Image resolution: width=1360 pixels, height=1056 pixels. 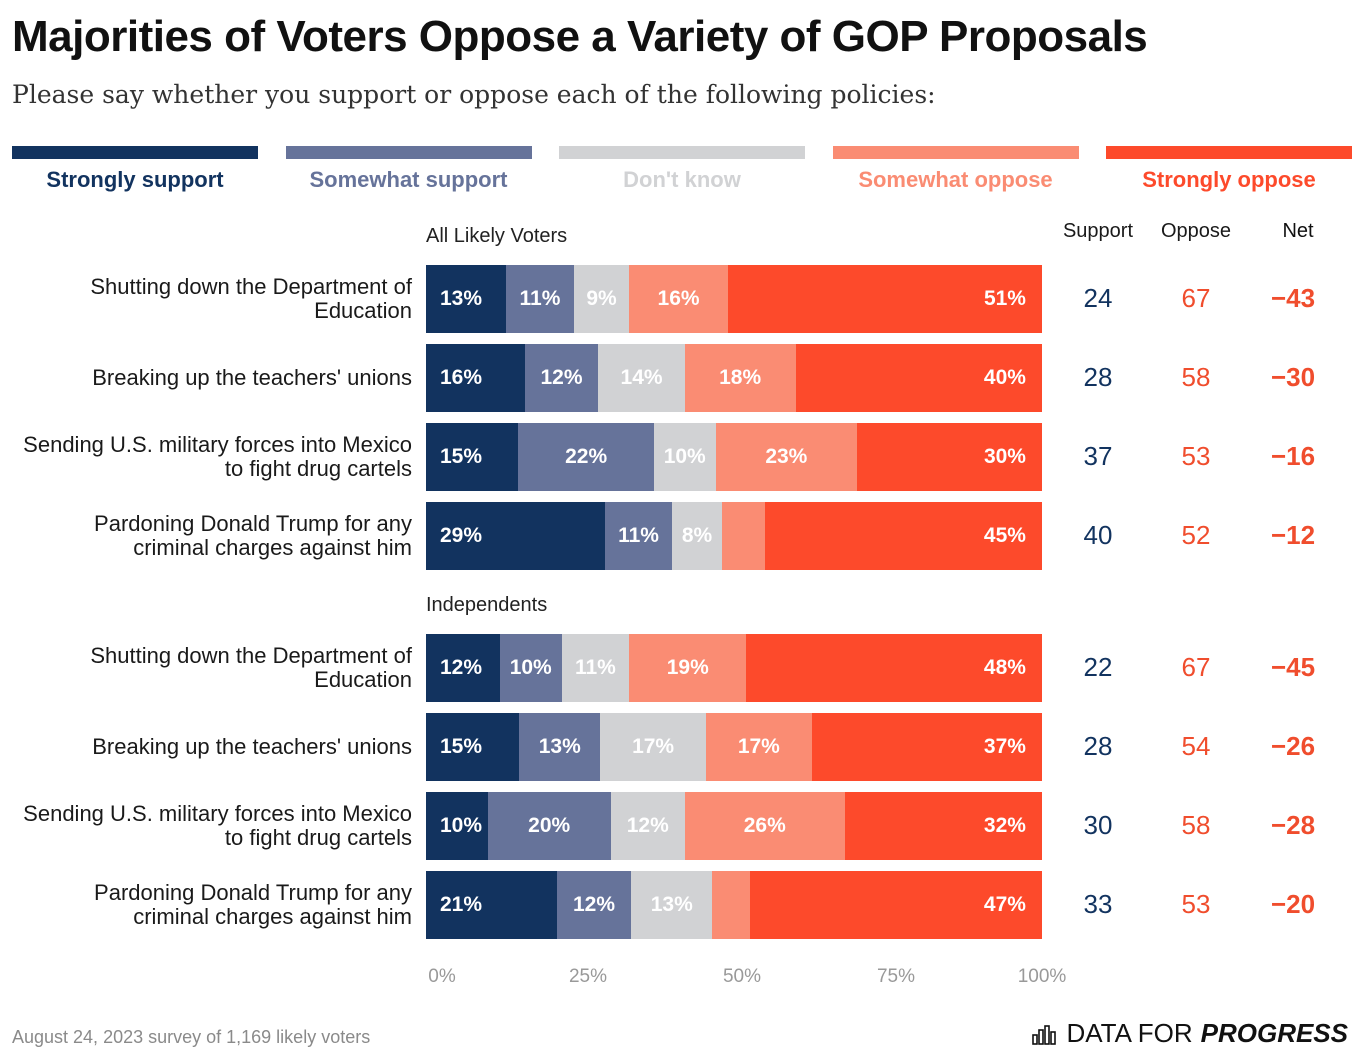 I want to click on bar-row: 16% 12% 14% 18% 40%, so click(x=734, y=378).